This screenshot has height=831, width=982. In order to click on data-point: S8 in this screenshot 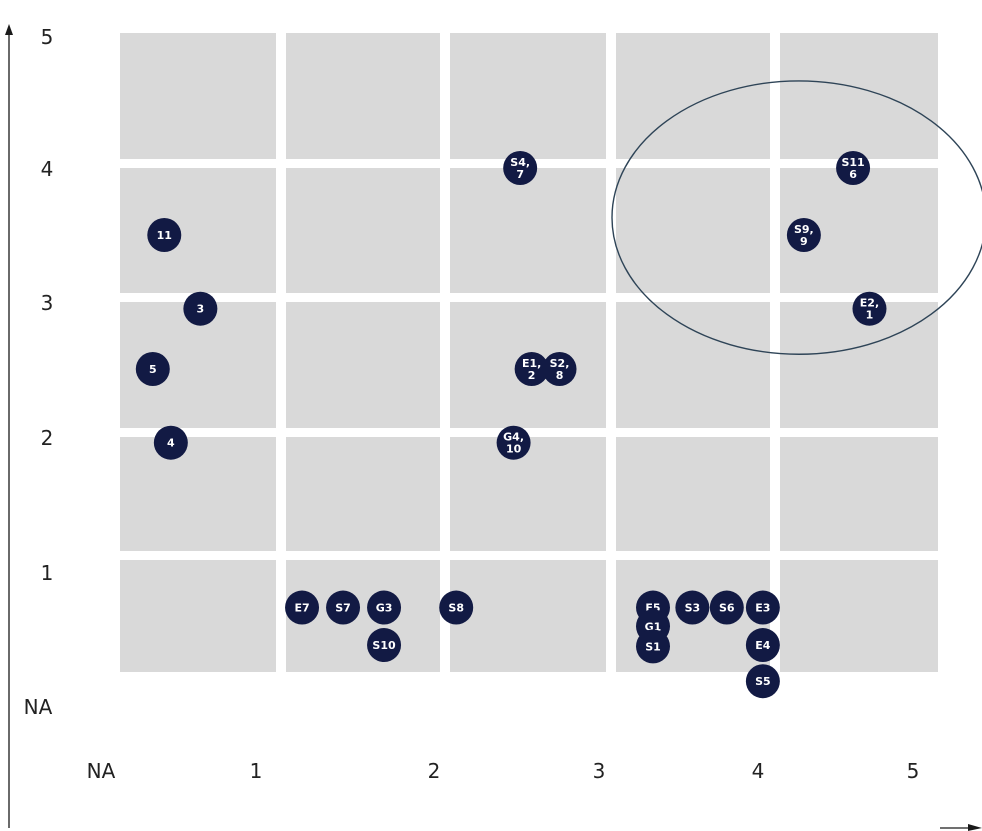, I will do `click(456, 607)`.